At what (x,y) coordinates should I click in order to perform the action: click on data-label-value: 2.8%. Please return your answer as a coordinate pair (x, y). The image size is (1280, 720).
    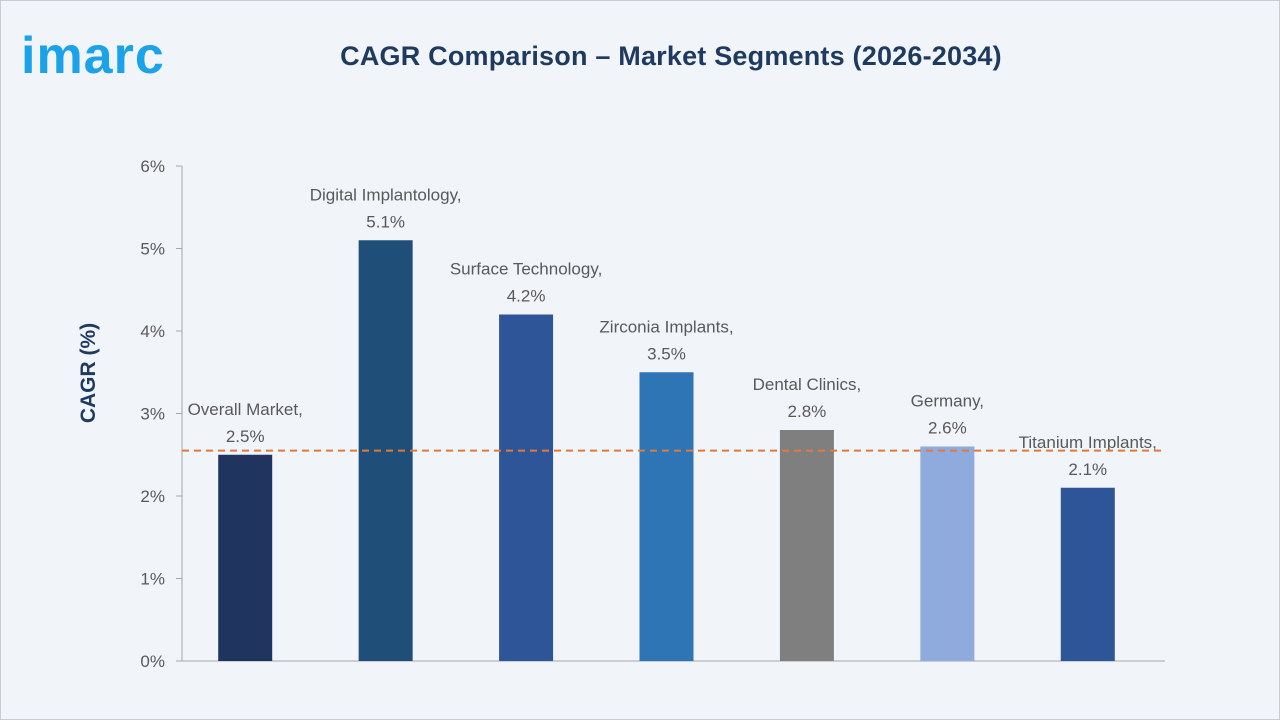
    Looking at the image, I should click on (807, 411).